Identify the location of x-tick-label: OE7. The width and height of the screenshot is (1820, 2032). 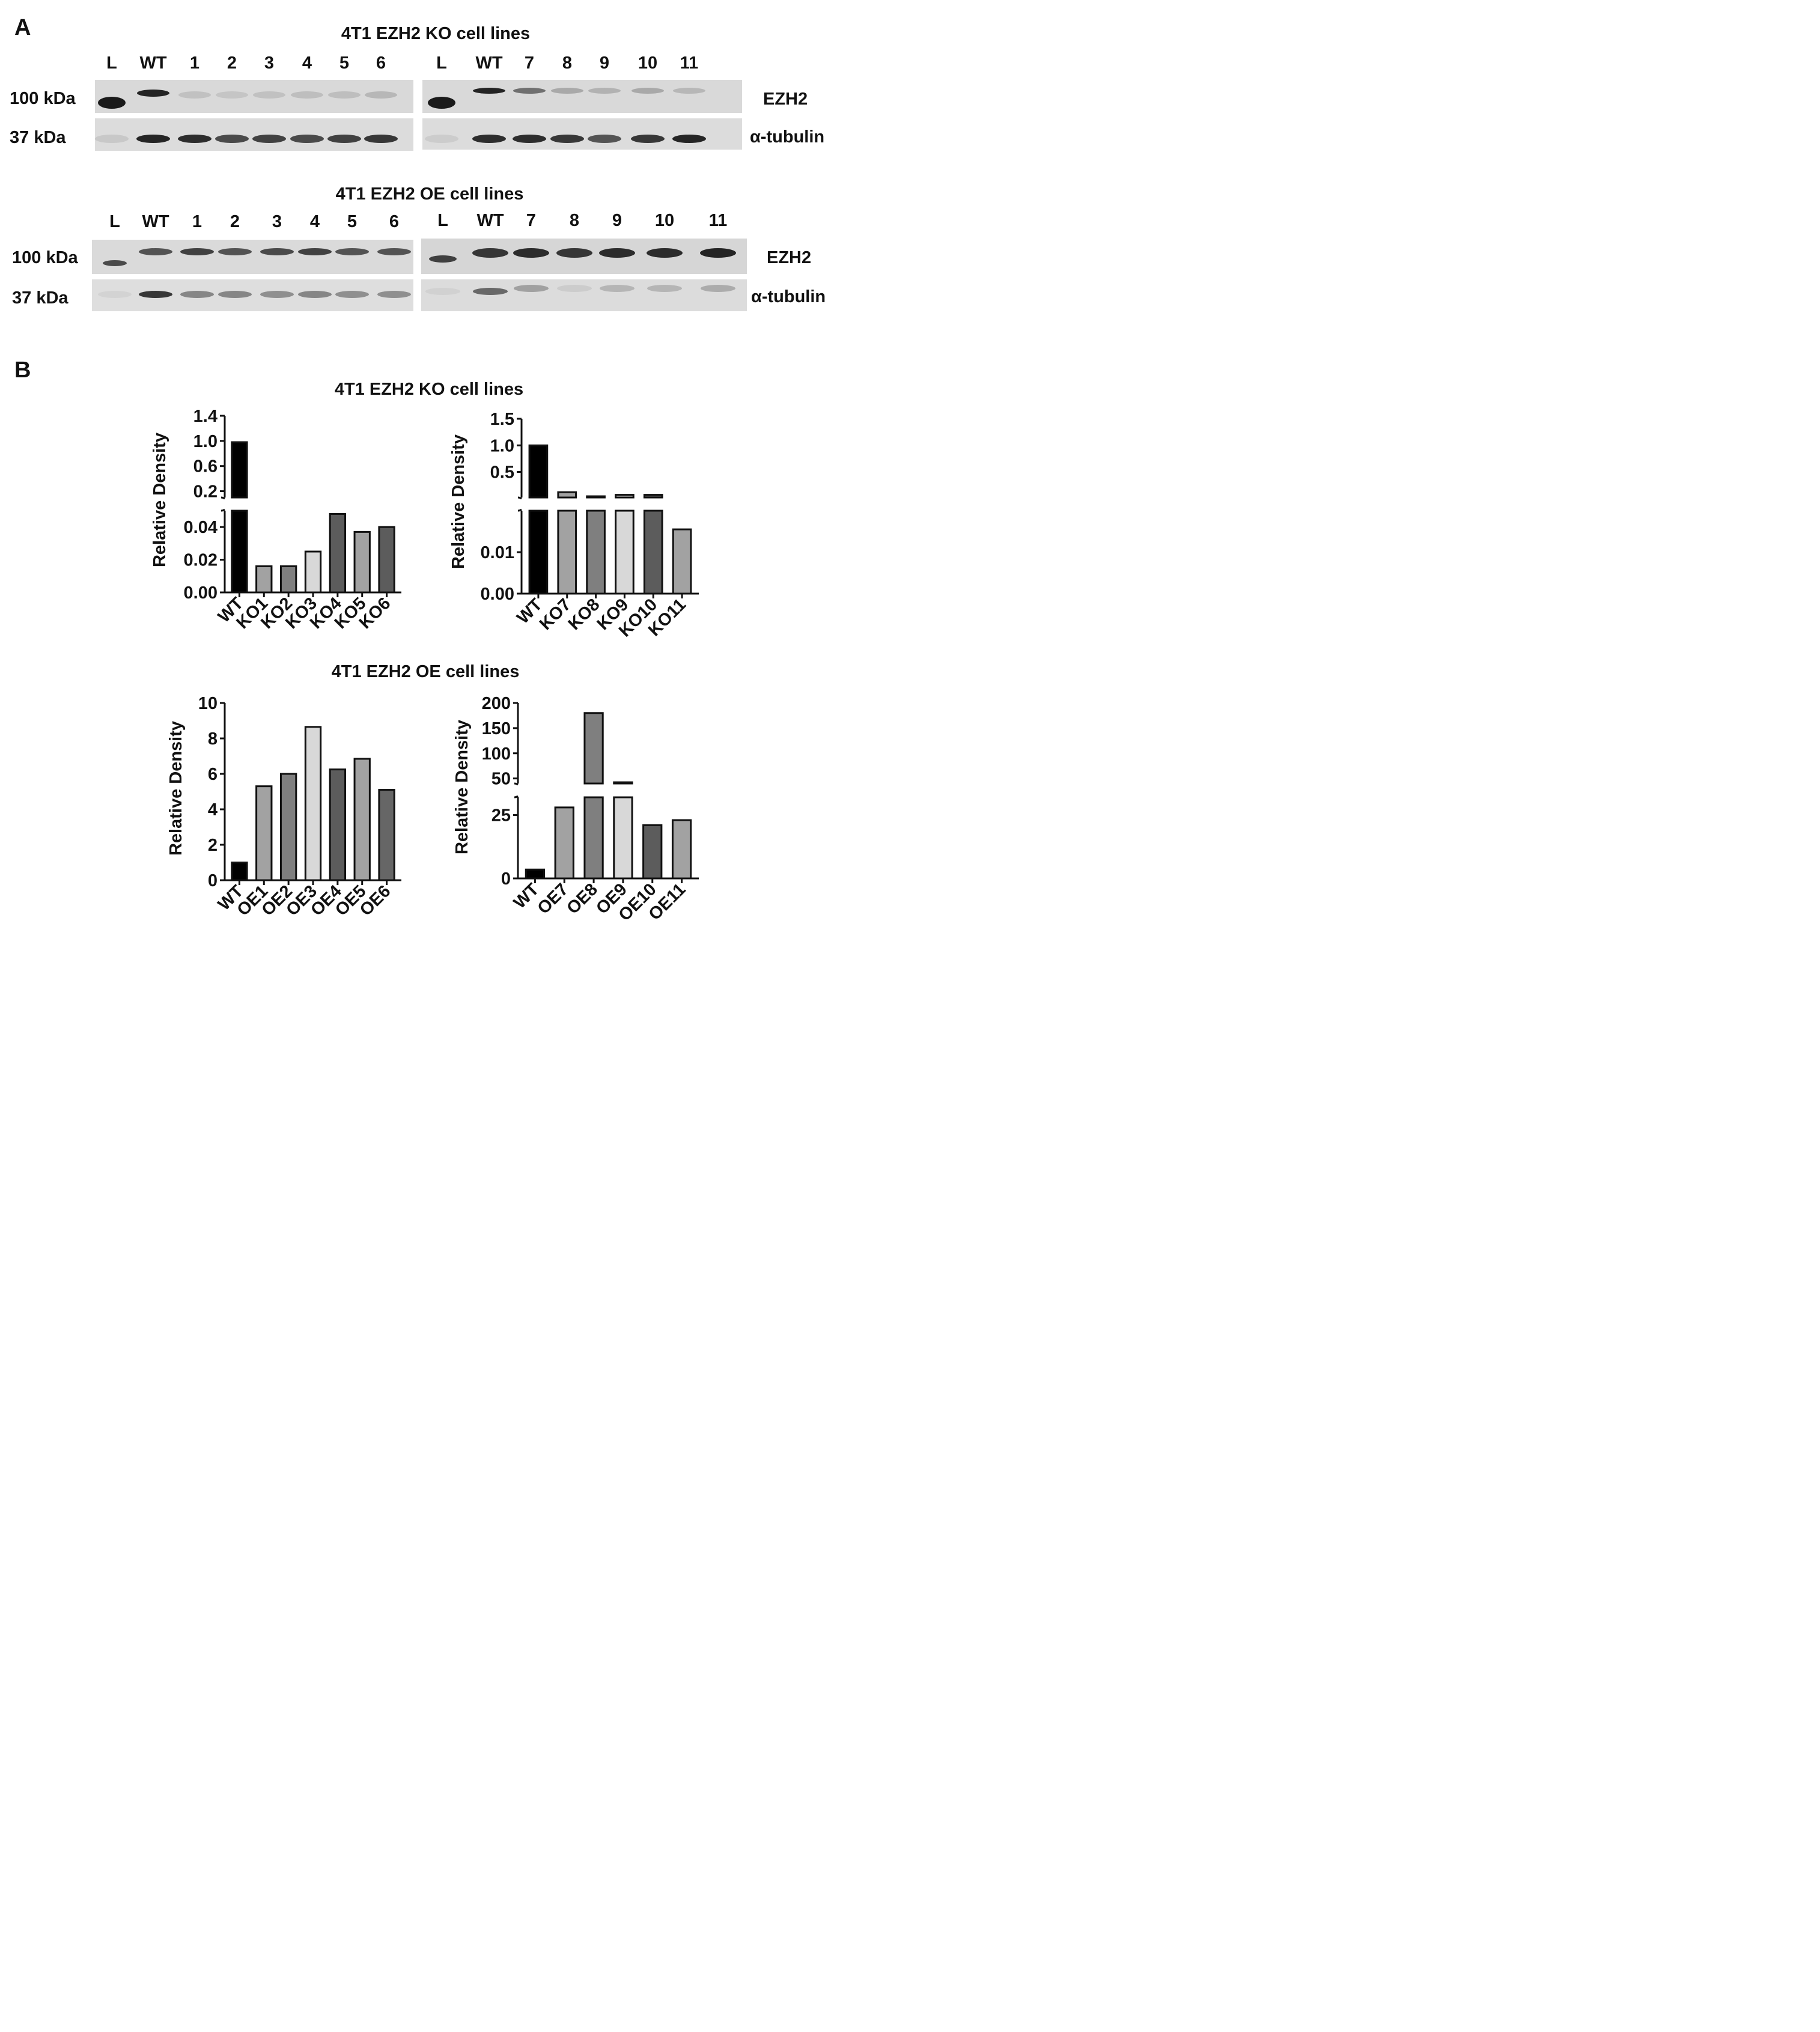
(554, 899).